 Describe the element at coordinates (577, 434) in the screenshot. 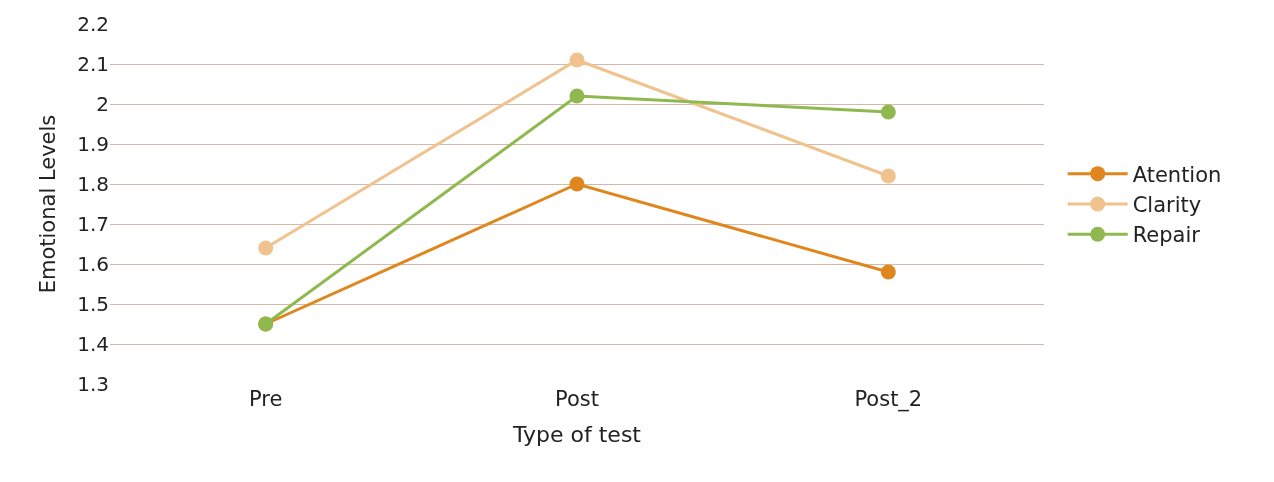

I see `x-axis-title: Type of test` at that location.